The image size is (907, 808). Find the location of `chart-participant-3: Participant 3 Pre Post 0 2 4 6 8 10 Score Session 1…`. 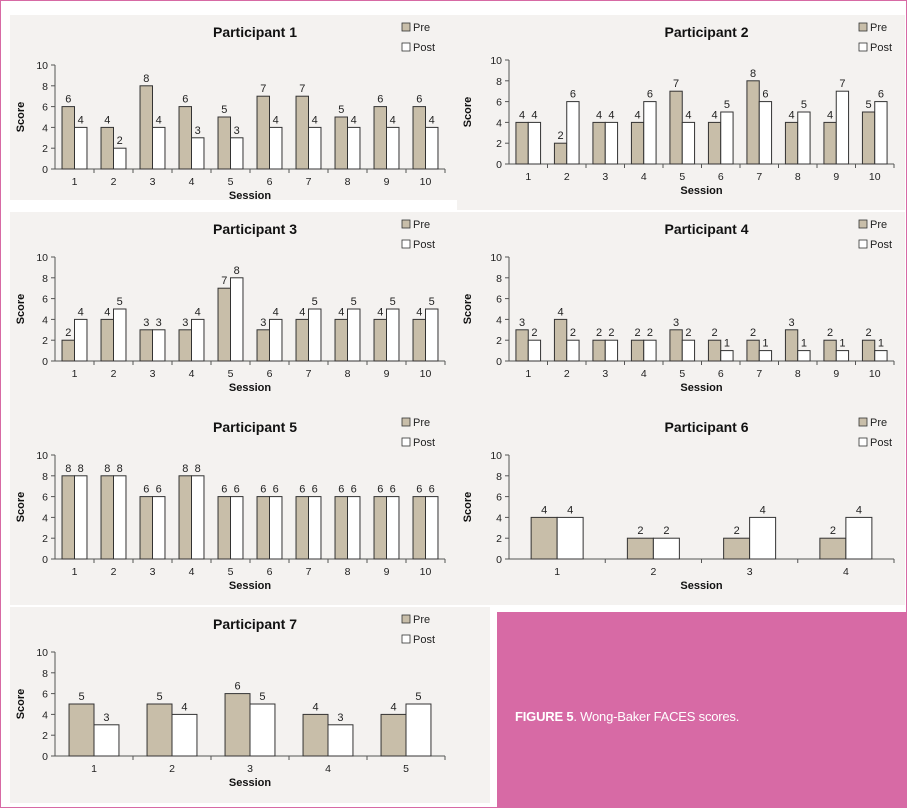

chart-participant-3: Participant 3 Pre Post 0 2 4 6 8 10 Score Session 1… is located at coordinates (237, 312).